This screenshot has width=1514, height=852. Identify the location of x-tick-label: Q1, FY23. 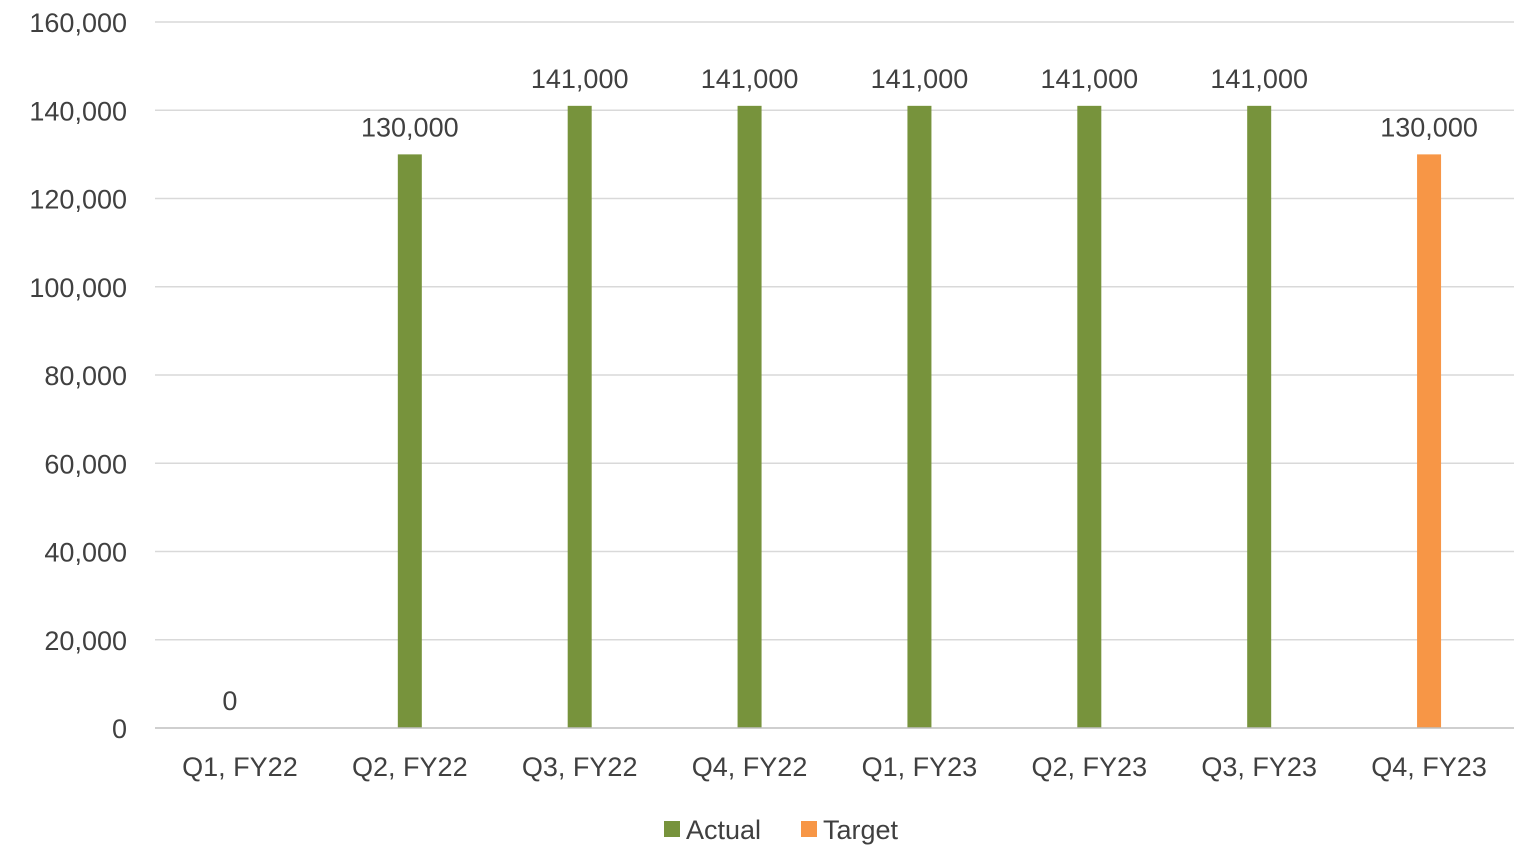
(920, 767).